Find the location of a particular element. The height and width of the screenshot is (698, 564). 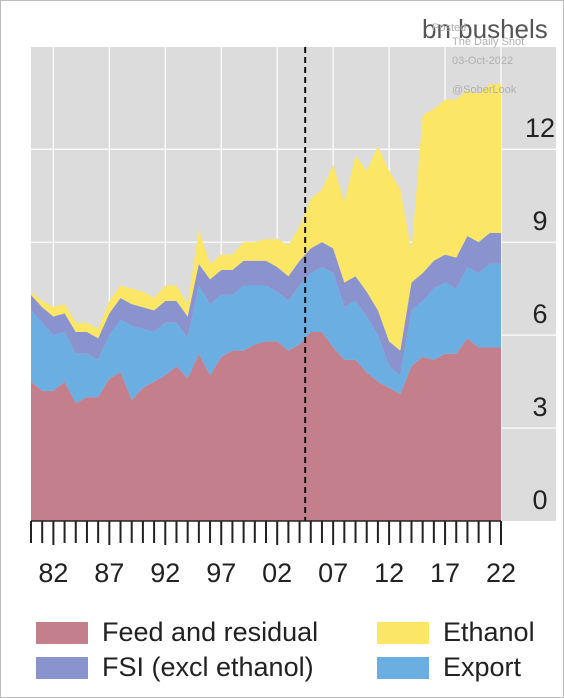

y-tick-label: 9 is located at coordinates (539, 221).